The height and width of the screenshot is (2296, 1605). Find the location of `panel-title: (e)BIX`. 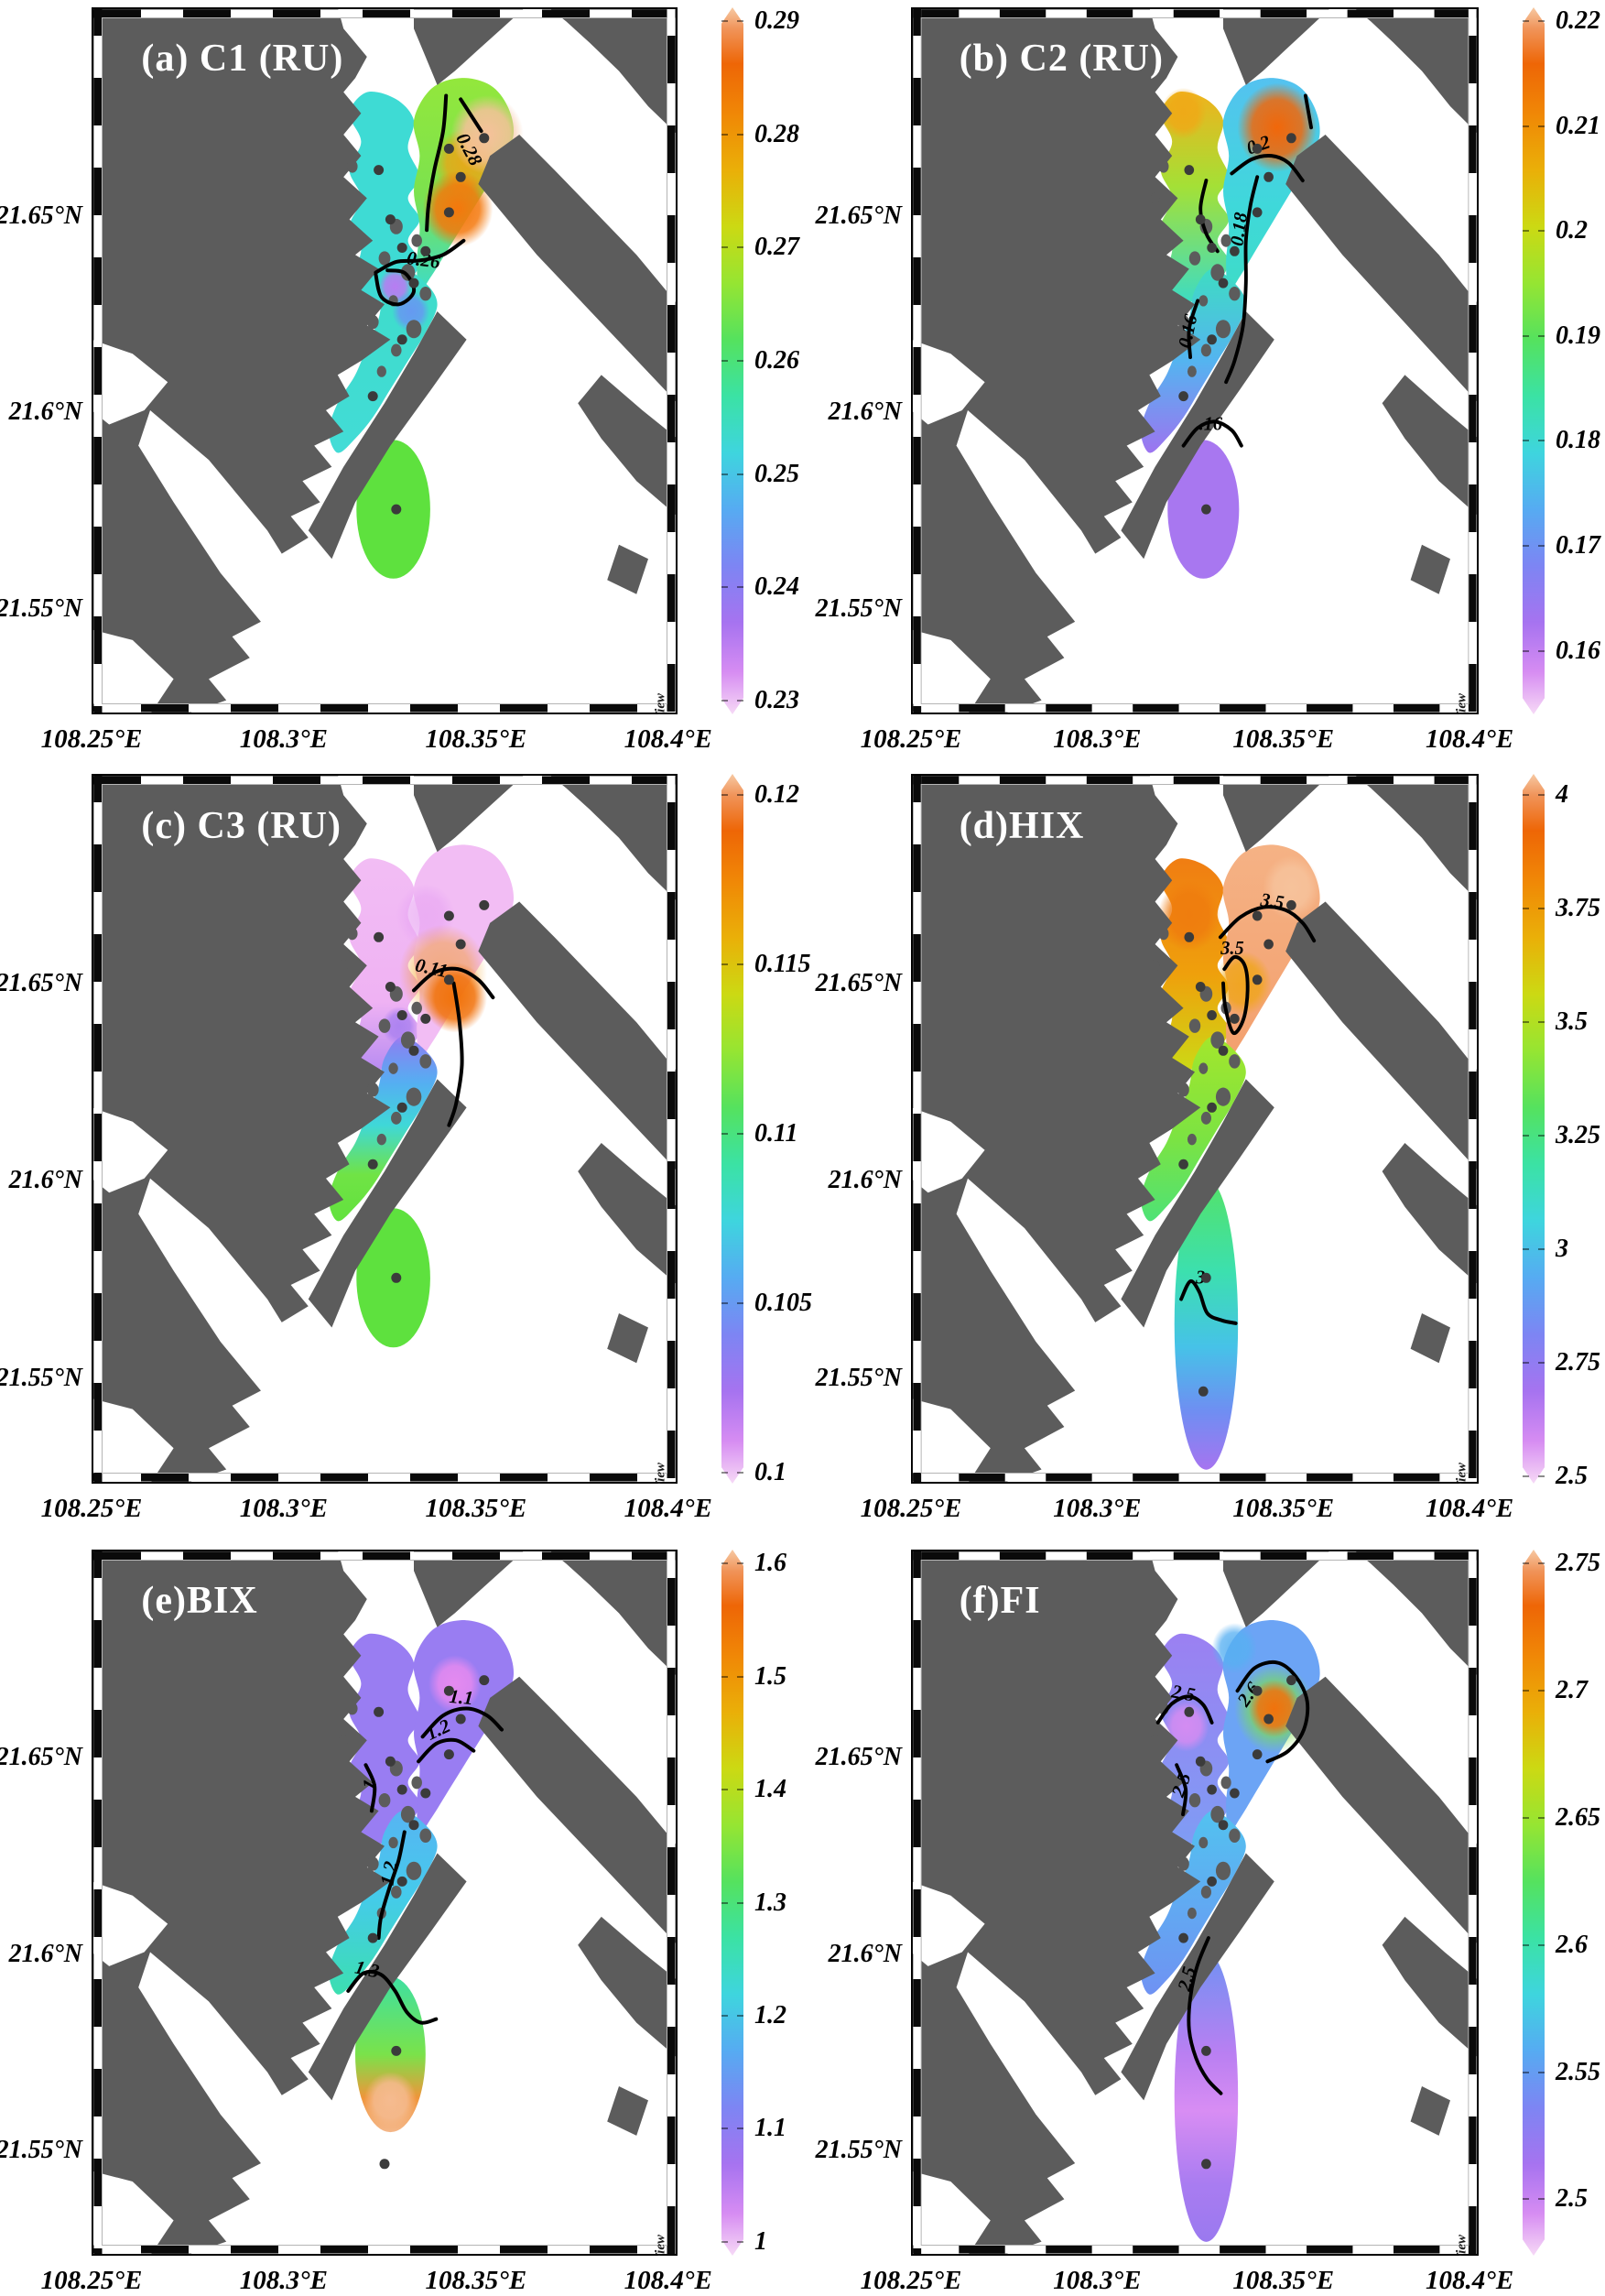

panel-title: (e)BIX is located at coordinates (199, 1601).